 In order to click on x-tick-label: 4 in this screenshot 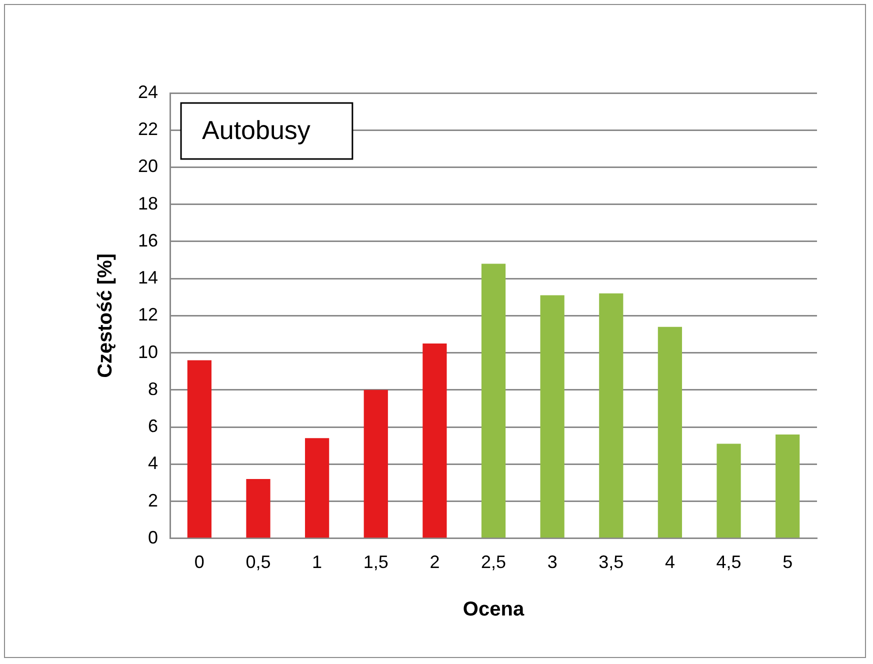, I will do `click(669, 562)`.